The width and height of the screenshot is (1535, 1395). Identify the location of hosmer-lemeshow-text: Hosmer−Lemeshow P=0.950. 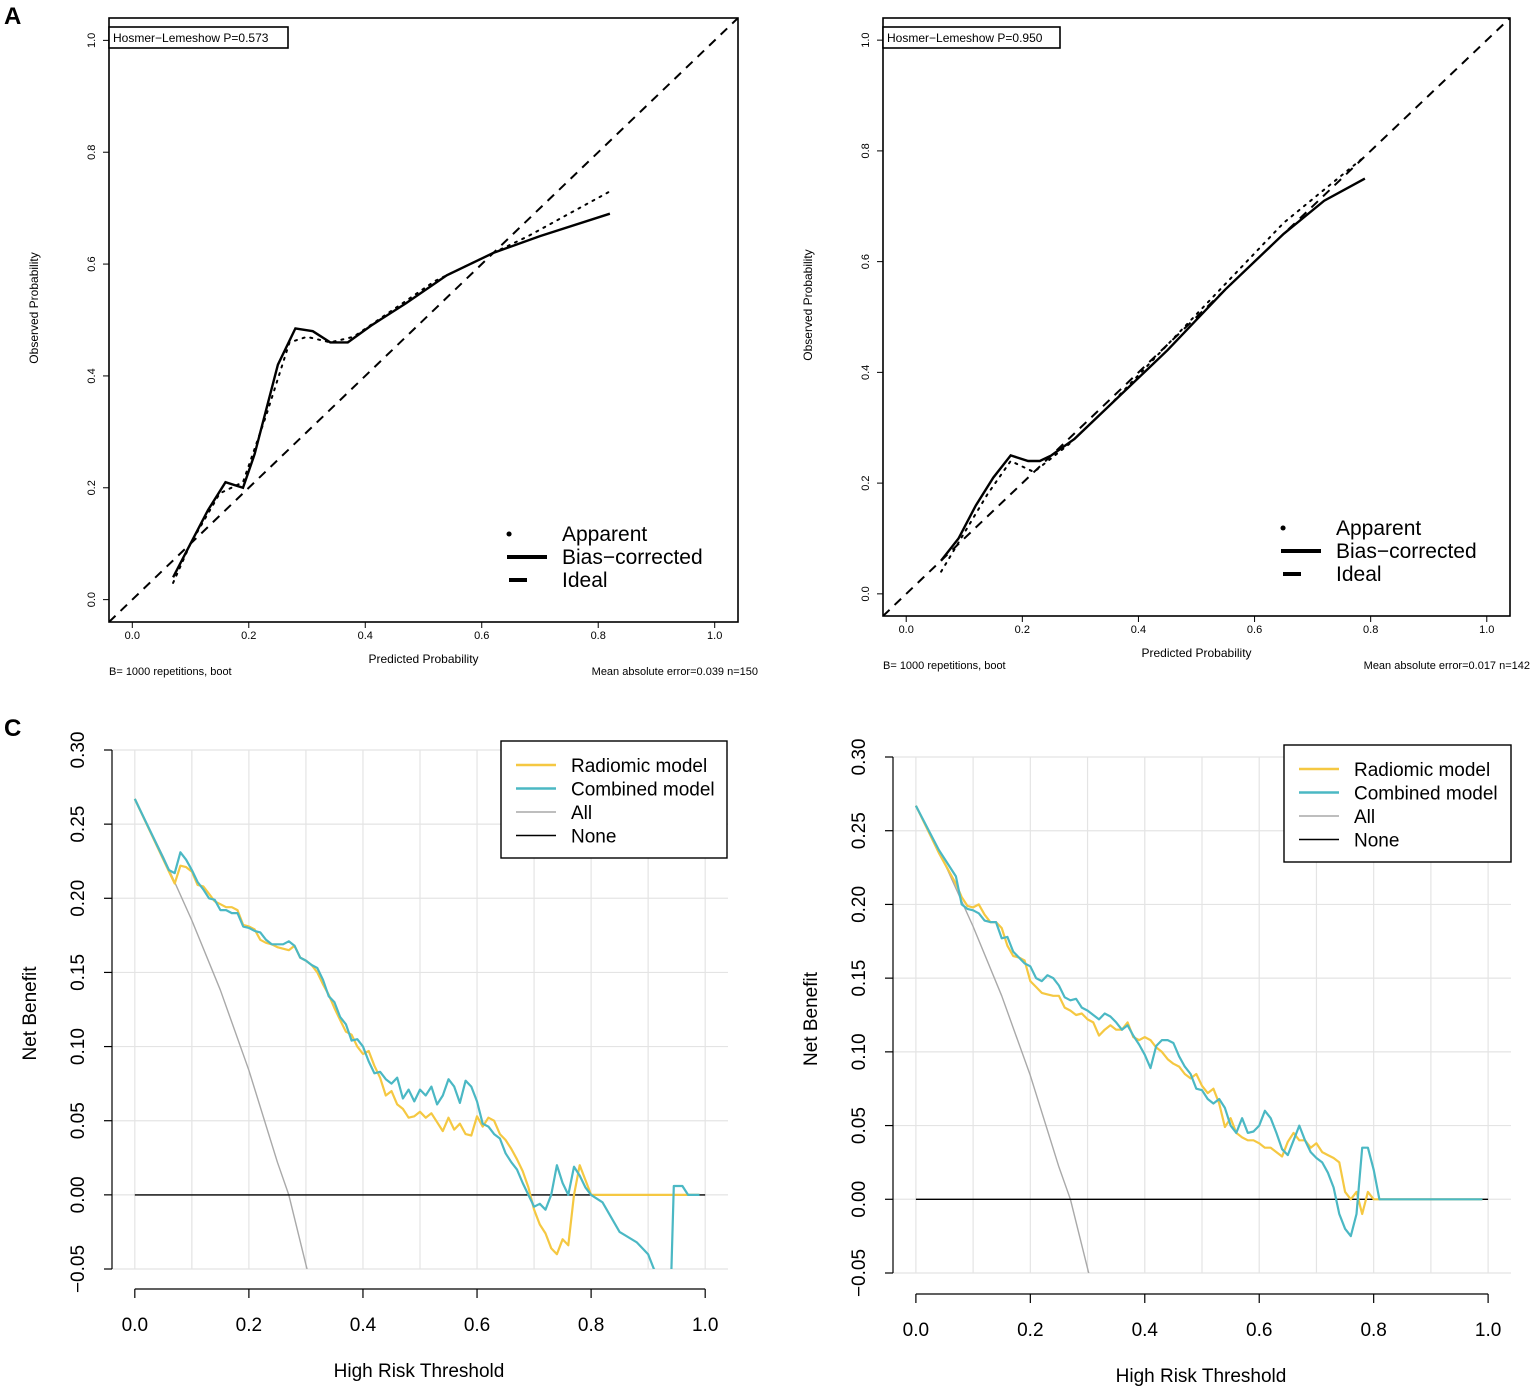
(965, 38).